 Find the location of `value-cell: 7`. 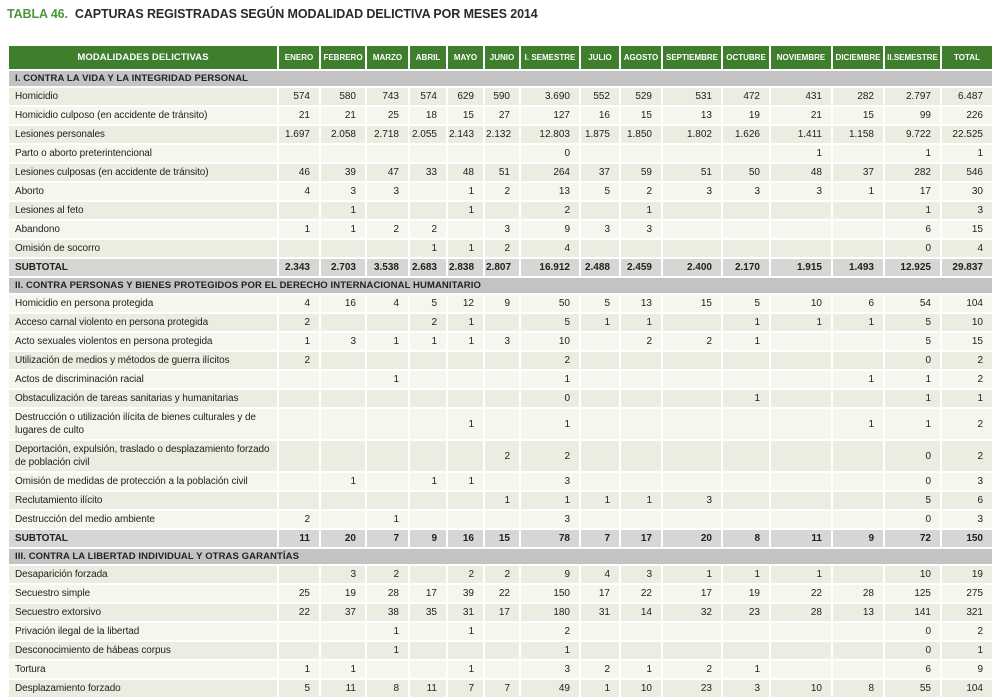

value-cell: 7 is located at coordinates (502, 688).